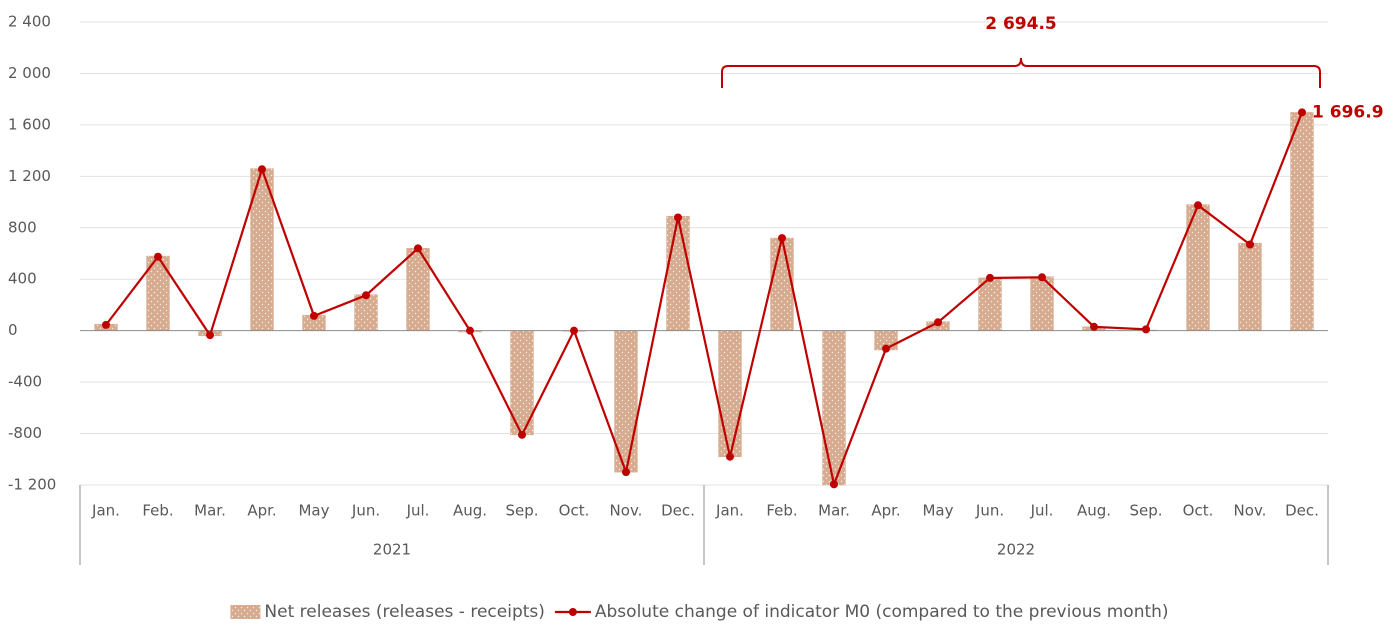  What do you see at coordinates (22, 227) in the screenshot?
I see `y-tick-label: 800` at bounding box center [22, 227].